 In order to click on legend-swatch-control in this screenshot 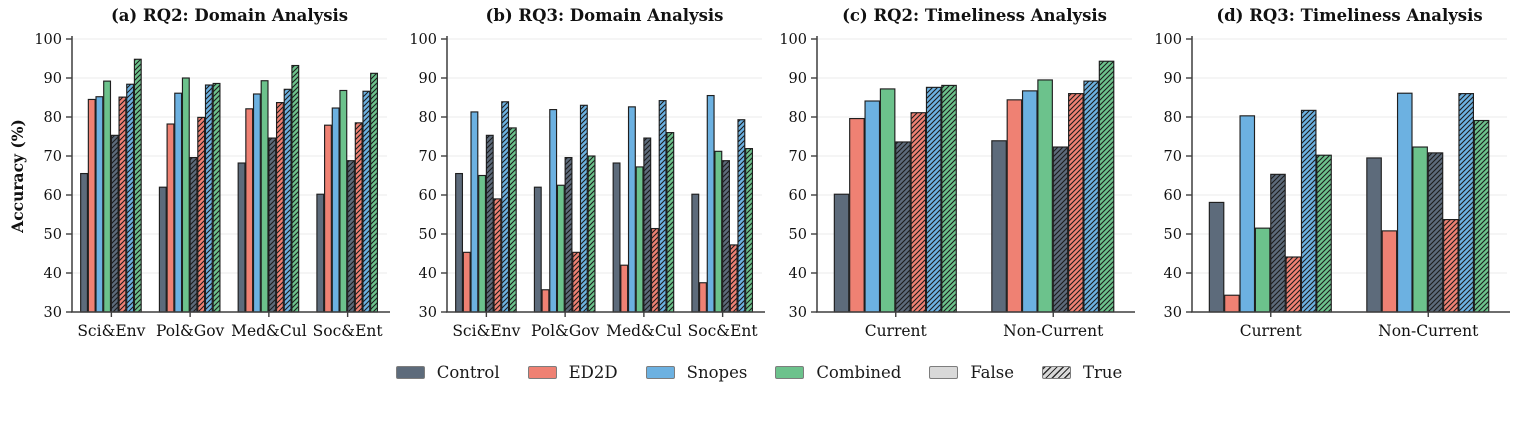, I will do `click(410, 372)`.